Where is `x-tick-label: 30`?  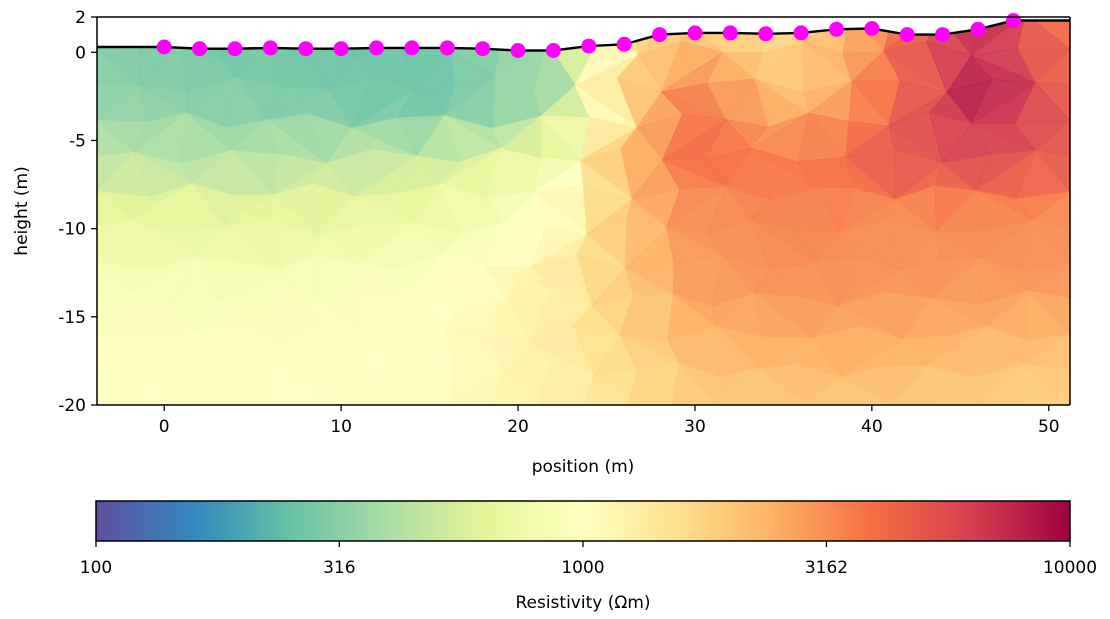
x-tick-label: 30 is located at coordinates (695, 427).